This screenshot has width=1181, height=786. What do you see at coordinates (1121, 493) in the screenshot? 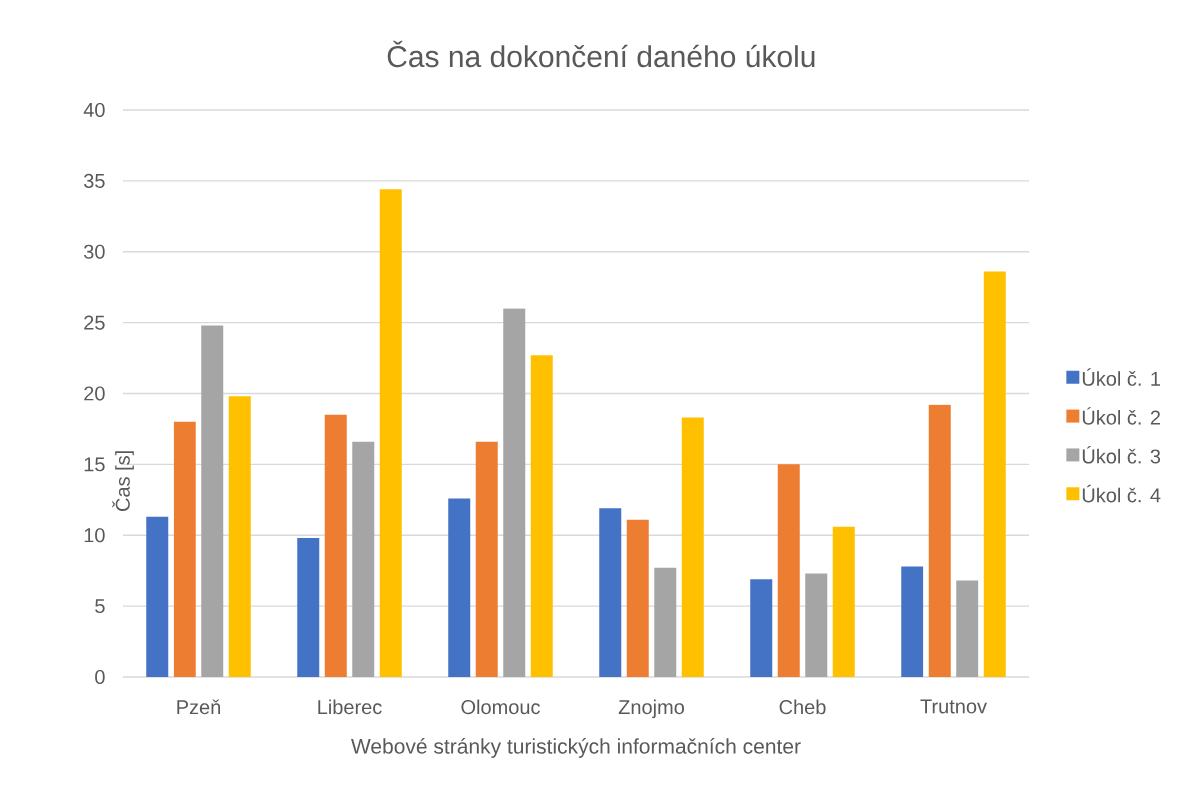
I see `legend-label: Úkol č. 4` at bounding box center [1121, 493].